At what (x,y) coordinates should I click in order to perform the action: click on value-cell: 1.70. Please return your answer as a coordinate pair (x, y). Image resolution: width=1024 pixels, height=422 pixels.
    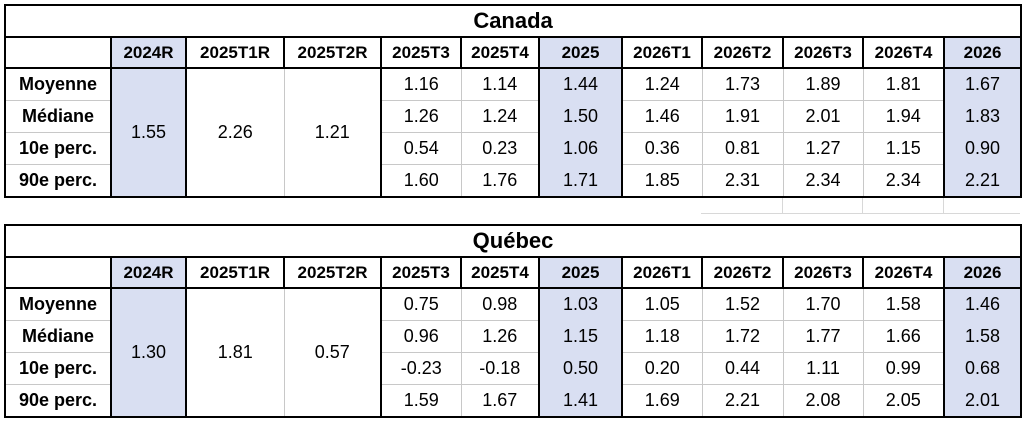
    Looking at the image, I should click on (823, 304).